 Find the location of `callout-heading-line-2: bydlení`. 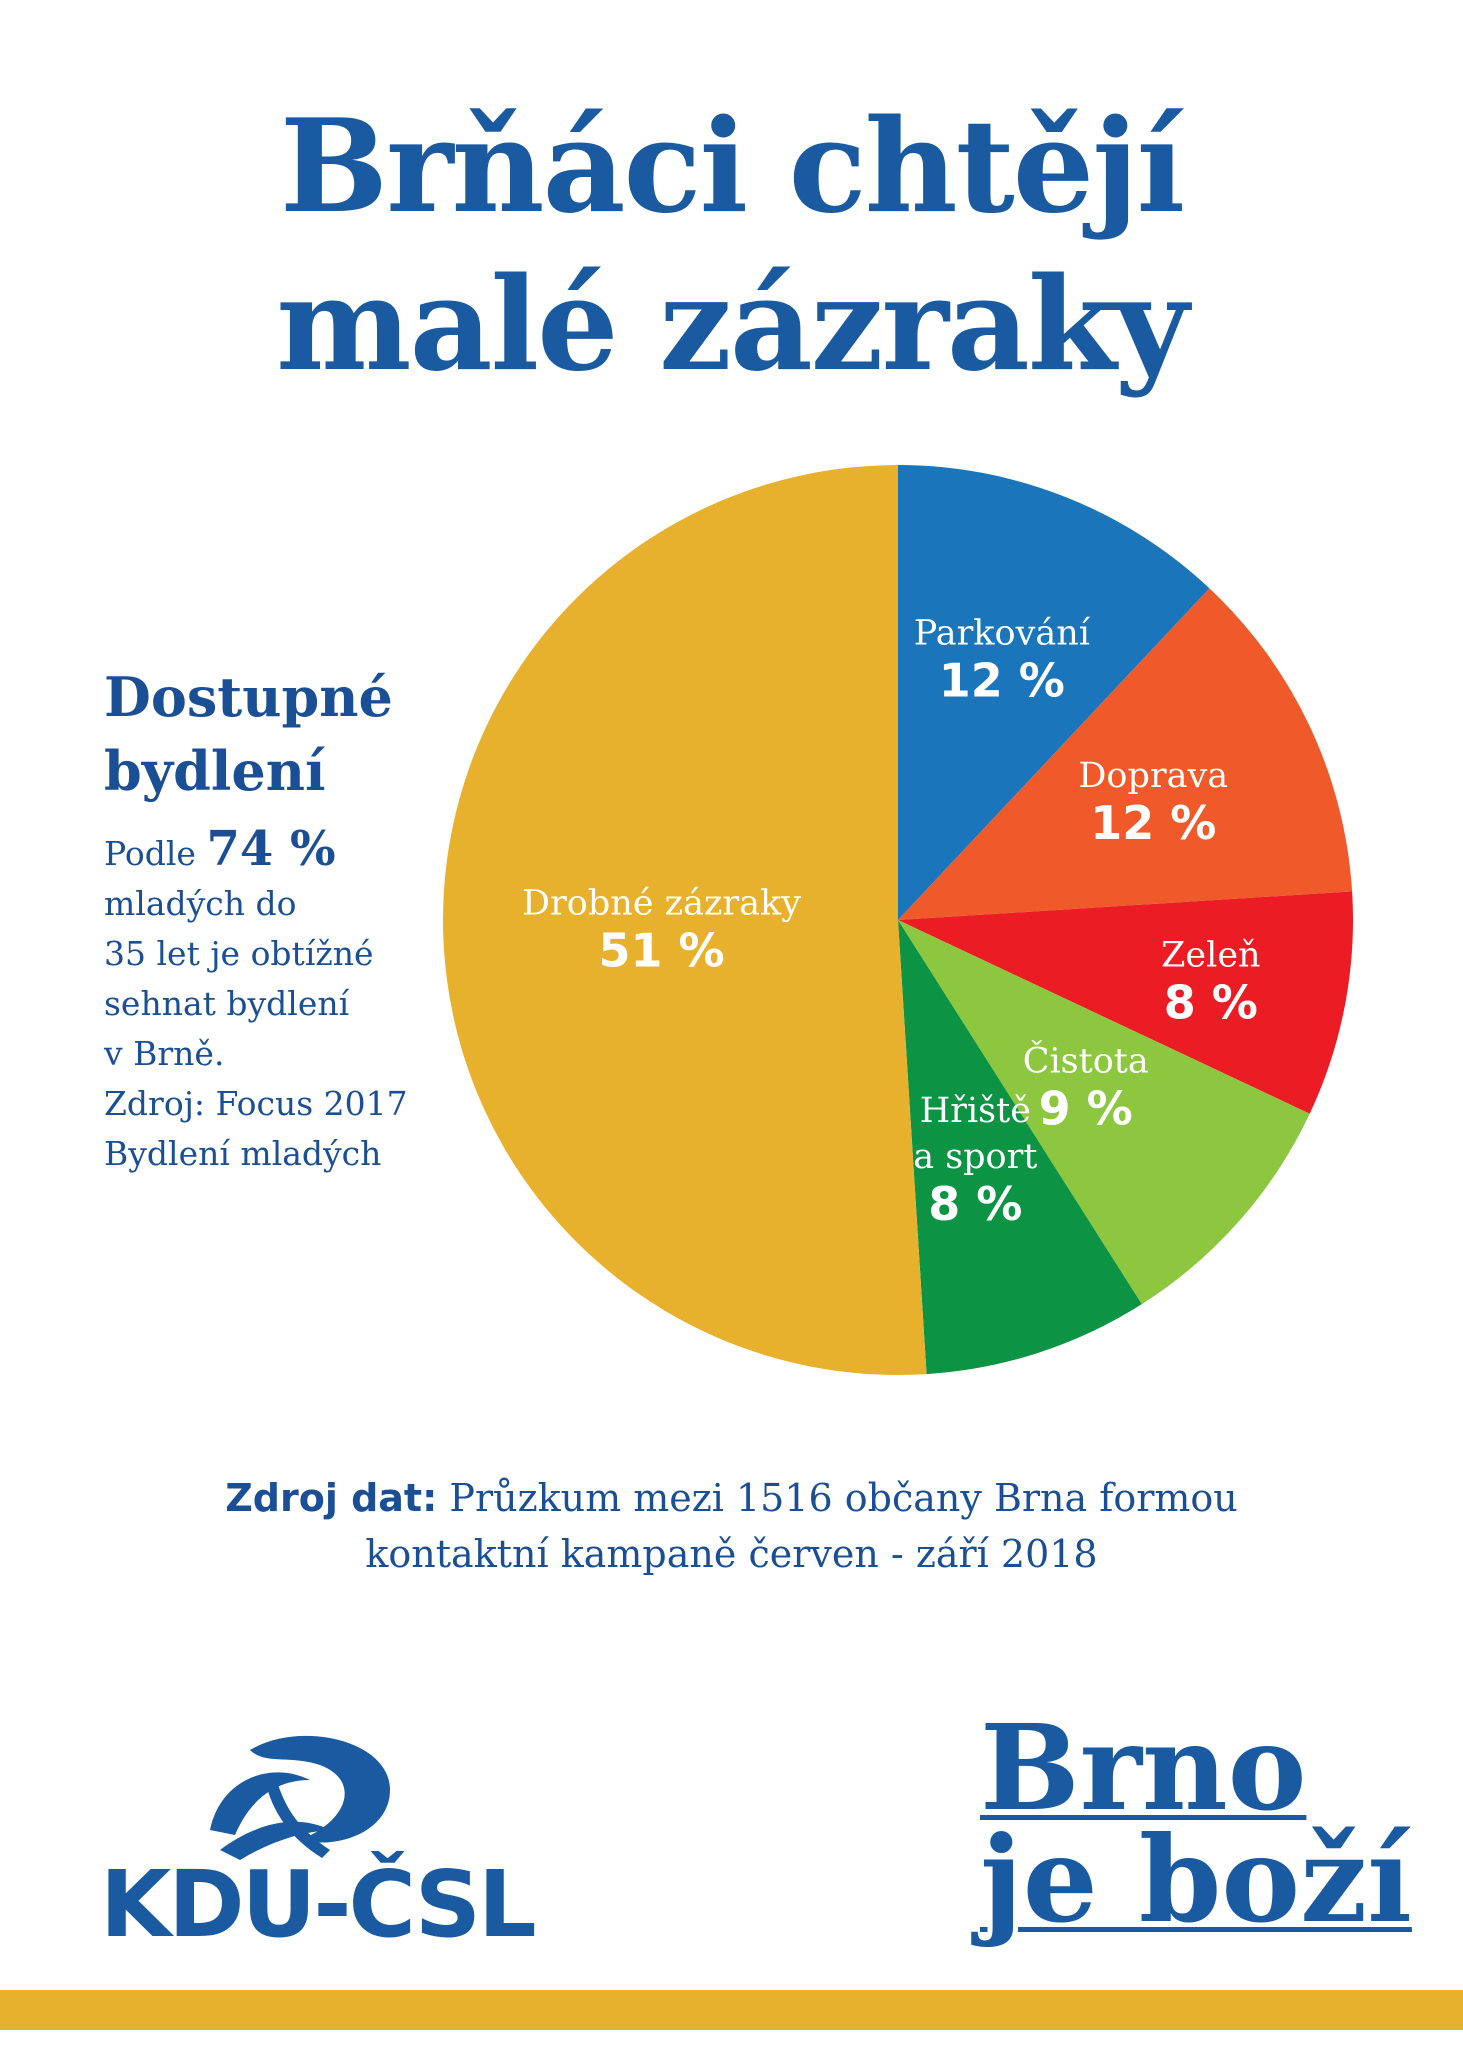

callout-heading-line-2: bydlení is located at coordinates (215, 771).